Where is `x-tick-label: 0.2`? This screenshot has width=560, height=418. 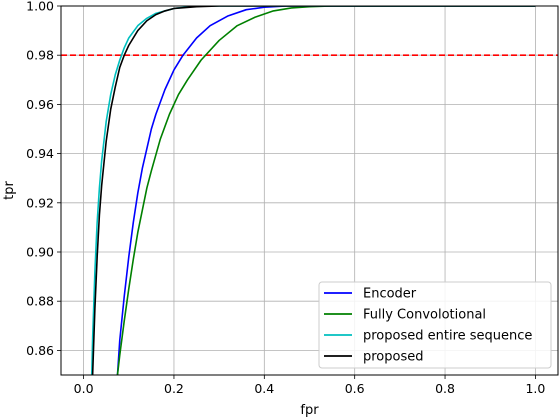
x-tick-label: 0.2 is located at coordinates (174, 388).